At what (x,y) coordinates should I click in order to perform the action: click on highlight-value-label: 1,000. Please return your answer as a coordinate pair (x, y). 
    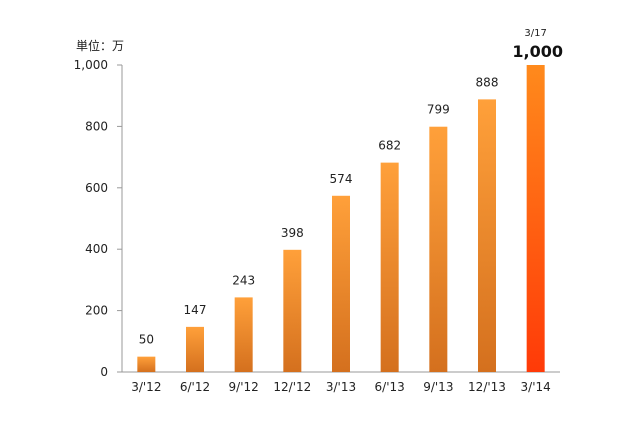
    Looking at the image, I should click on (537, 51).